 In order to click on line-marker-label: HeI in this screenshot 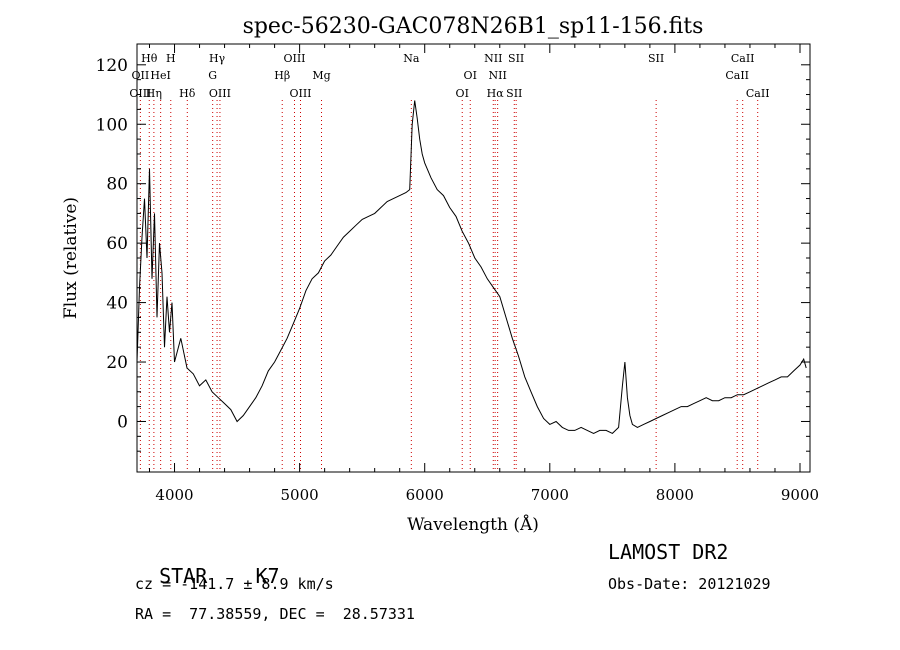, I will do `click(160, 75)`.